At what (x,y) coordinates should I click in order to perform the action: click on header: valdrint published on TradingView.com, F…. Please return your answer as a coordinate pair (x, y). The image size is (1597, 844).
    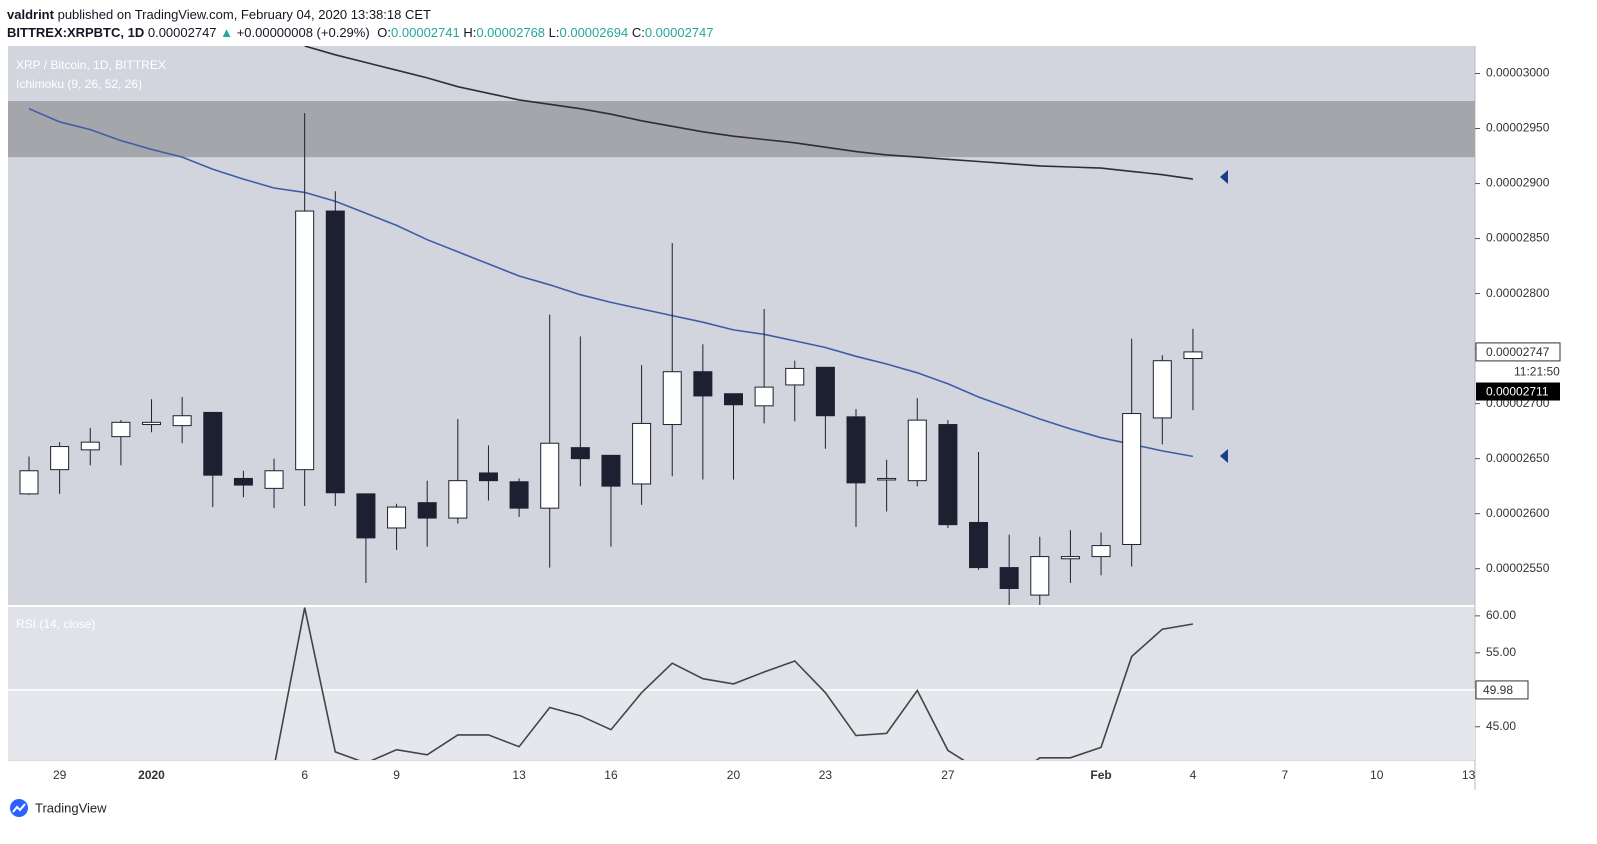
    Looking at the image, I should click on (360, 24).